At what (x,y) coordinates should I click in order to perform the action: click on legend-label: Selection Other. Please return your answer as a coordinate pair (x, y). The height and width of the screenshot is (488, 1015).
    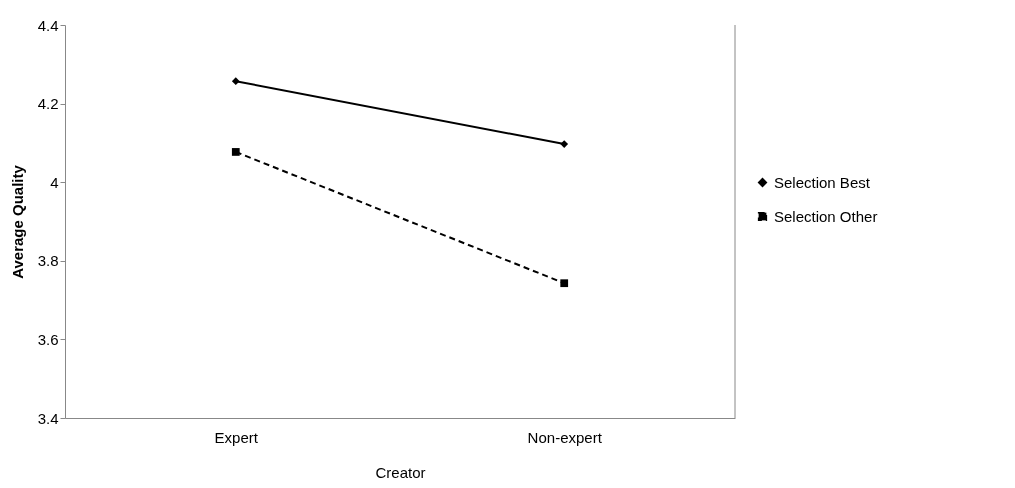
    Looking at the image, I should click on (826, 216).